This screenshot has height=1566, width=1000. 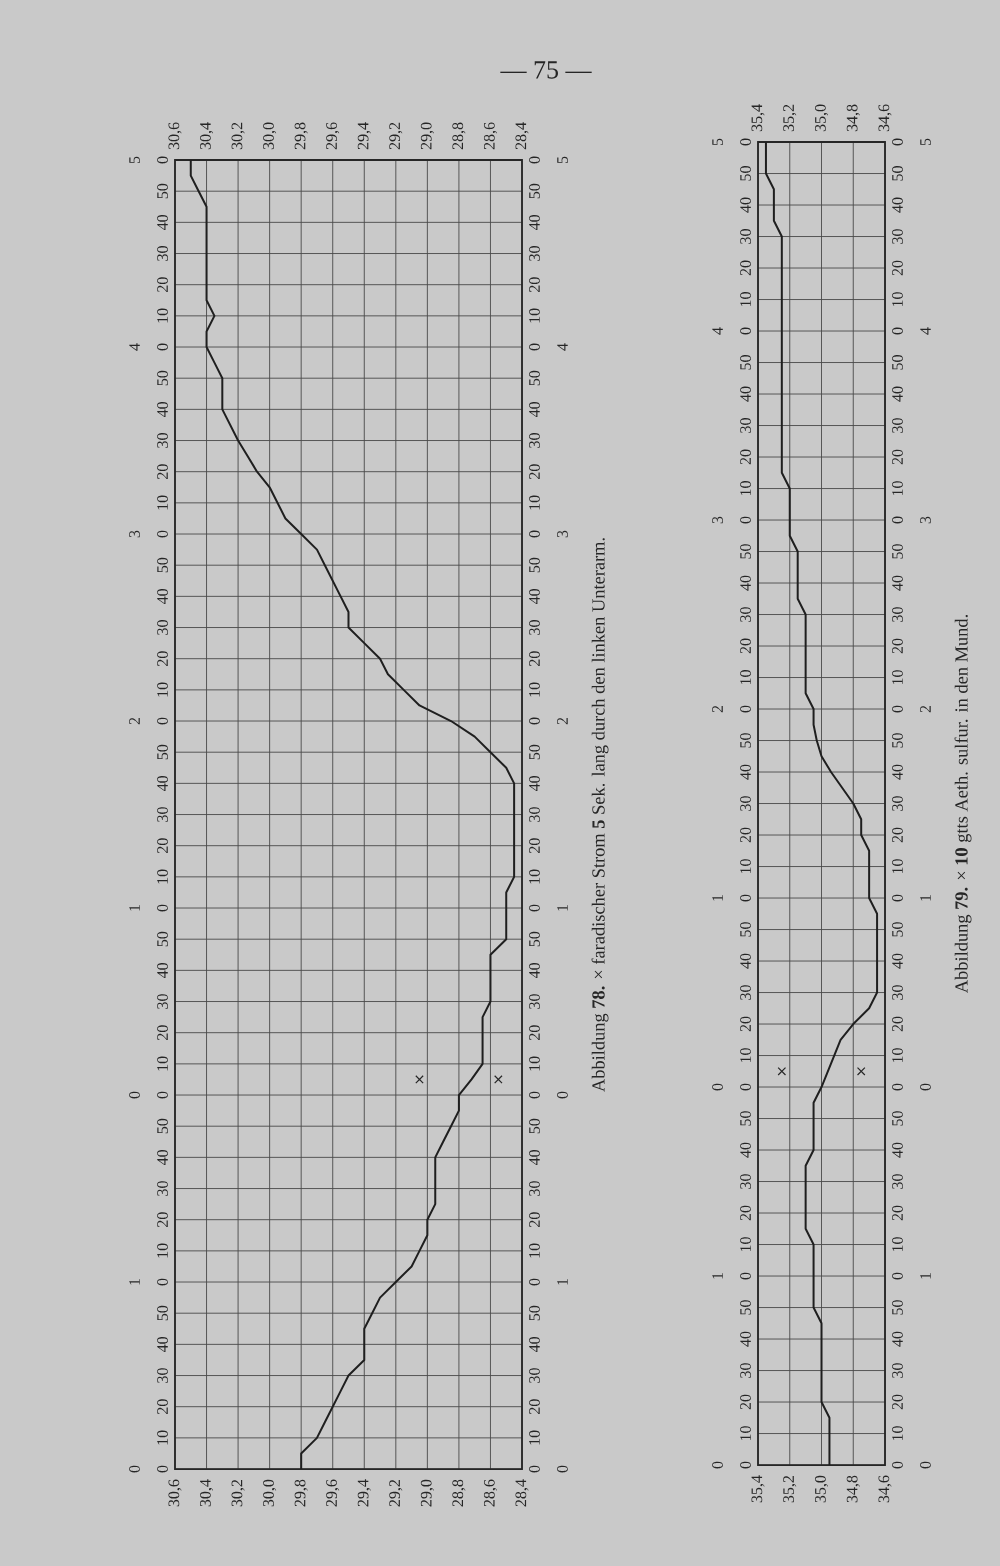 What do you see at coordinates (548, 1282) in the screenshot?
I see `y2-tick-label: 0 1` at bounding box center [548, 1282].